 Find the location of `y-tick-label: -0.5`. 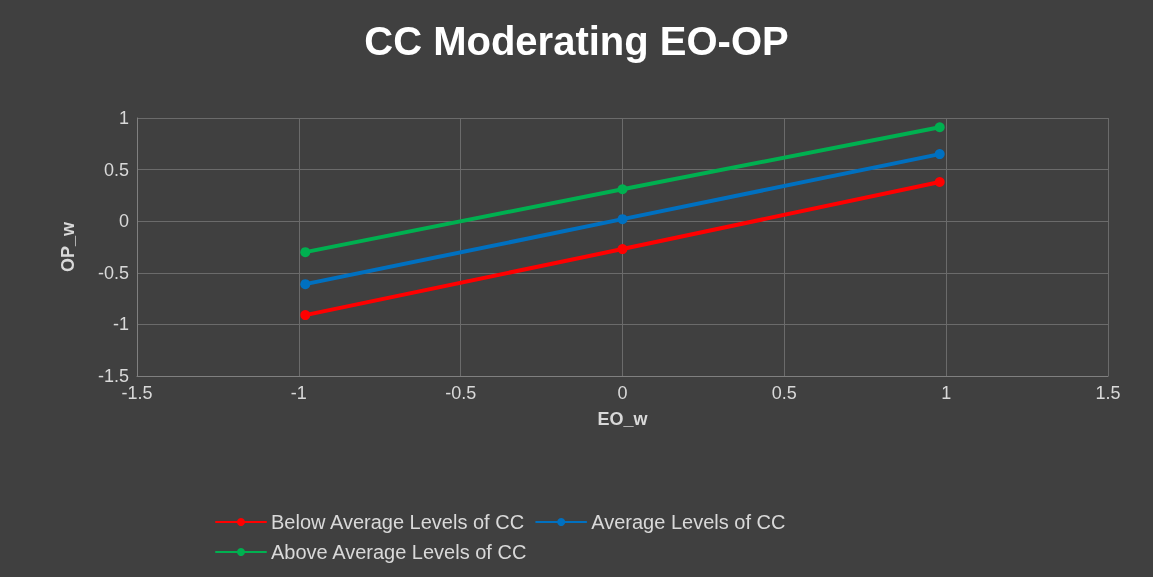

y-tick-label: -0.5 is located at coordinates (113, 272).